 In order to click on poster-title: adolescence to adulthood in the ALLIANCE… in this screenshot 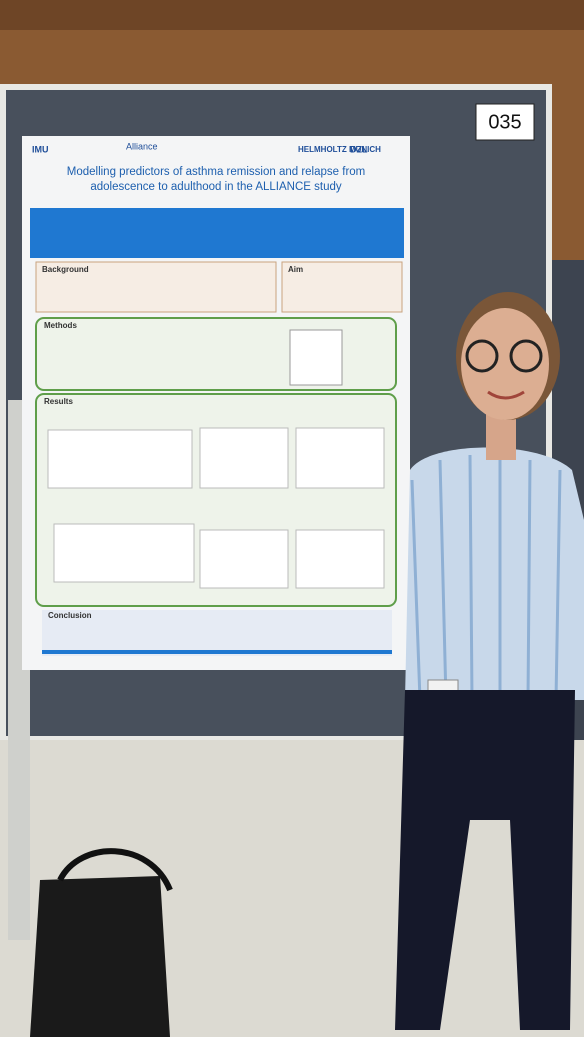, I will do `click(216, 187)`.